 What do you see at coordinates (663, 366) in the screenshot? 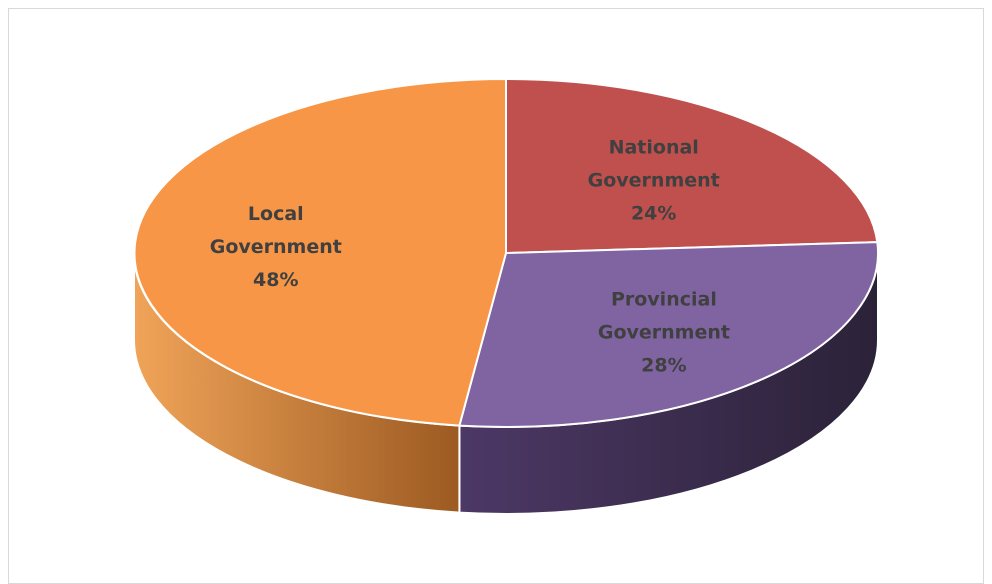
I see `data-label-percent: 28%` at bounding box center [663, 366].